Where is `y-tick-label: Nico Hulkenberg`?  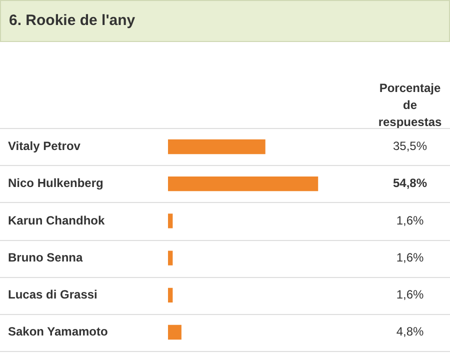
y-tick-label: Nico Hulkenberg is located at coordinates (56, 183).